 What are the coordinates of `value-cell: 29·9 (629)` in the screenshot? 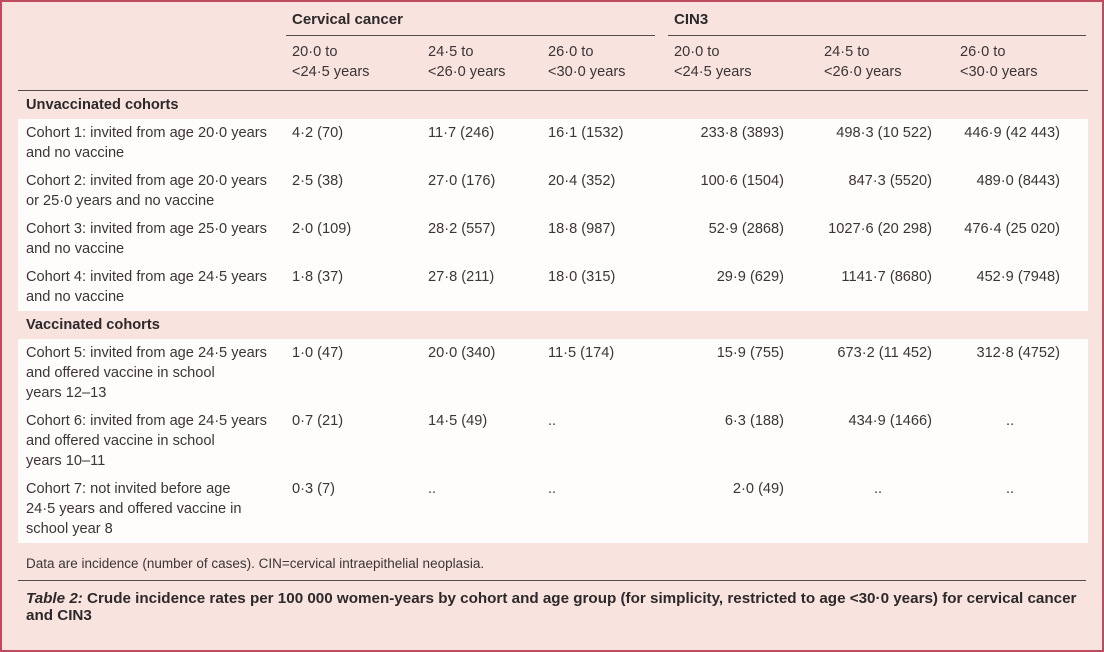 It's located at (743, 287).